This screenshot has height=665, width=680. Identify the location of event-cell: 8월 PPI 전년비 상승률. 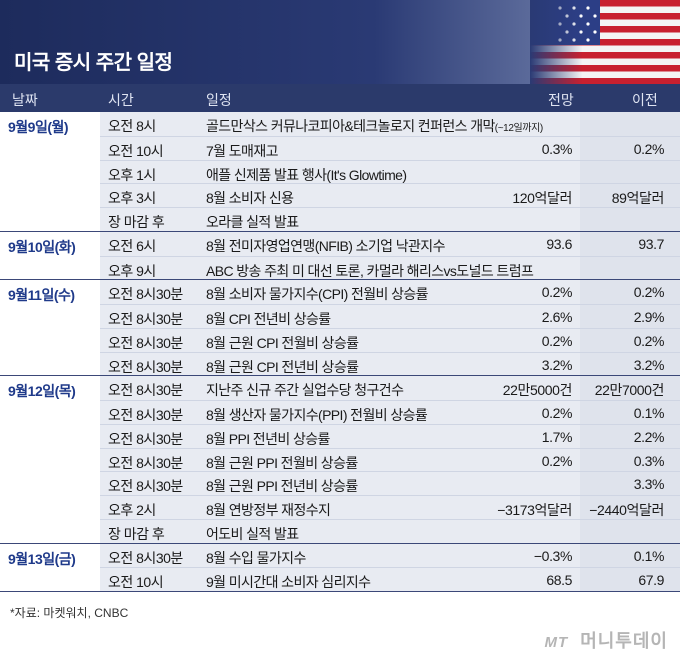
(268, 439).